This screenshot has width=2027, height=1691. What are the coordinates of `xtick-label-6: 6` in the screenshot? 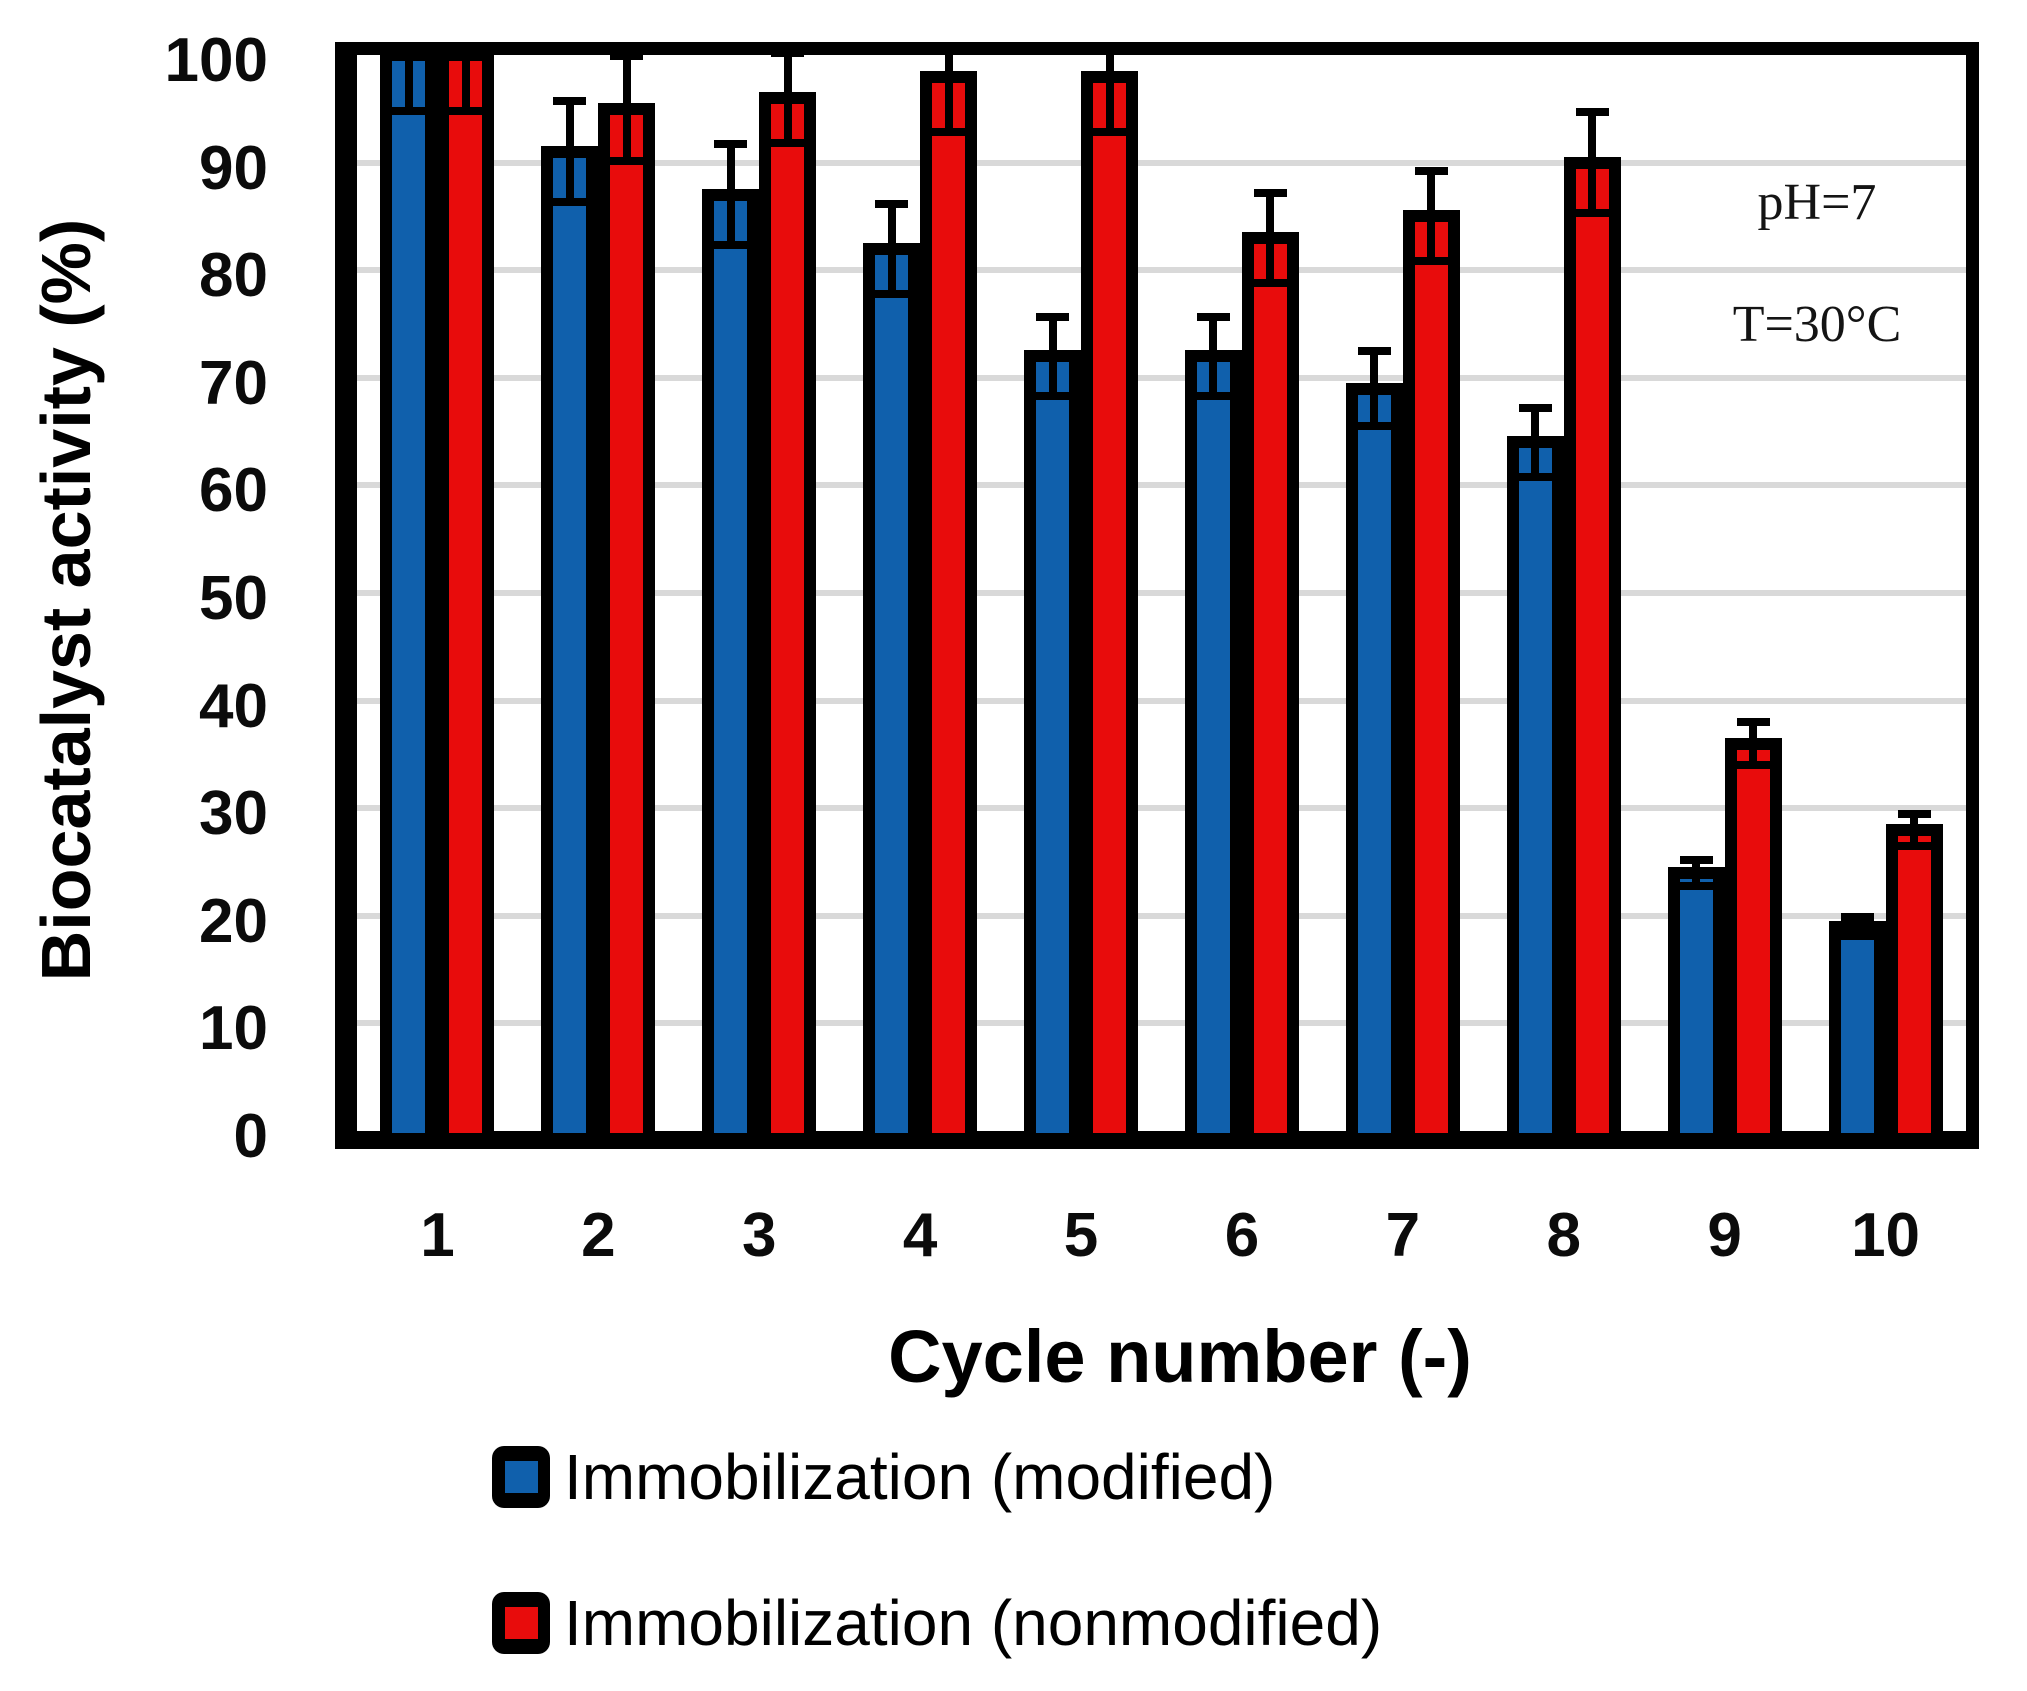 It's located at (1242, 1235).